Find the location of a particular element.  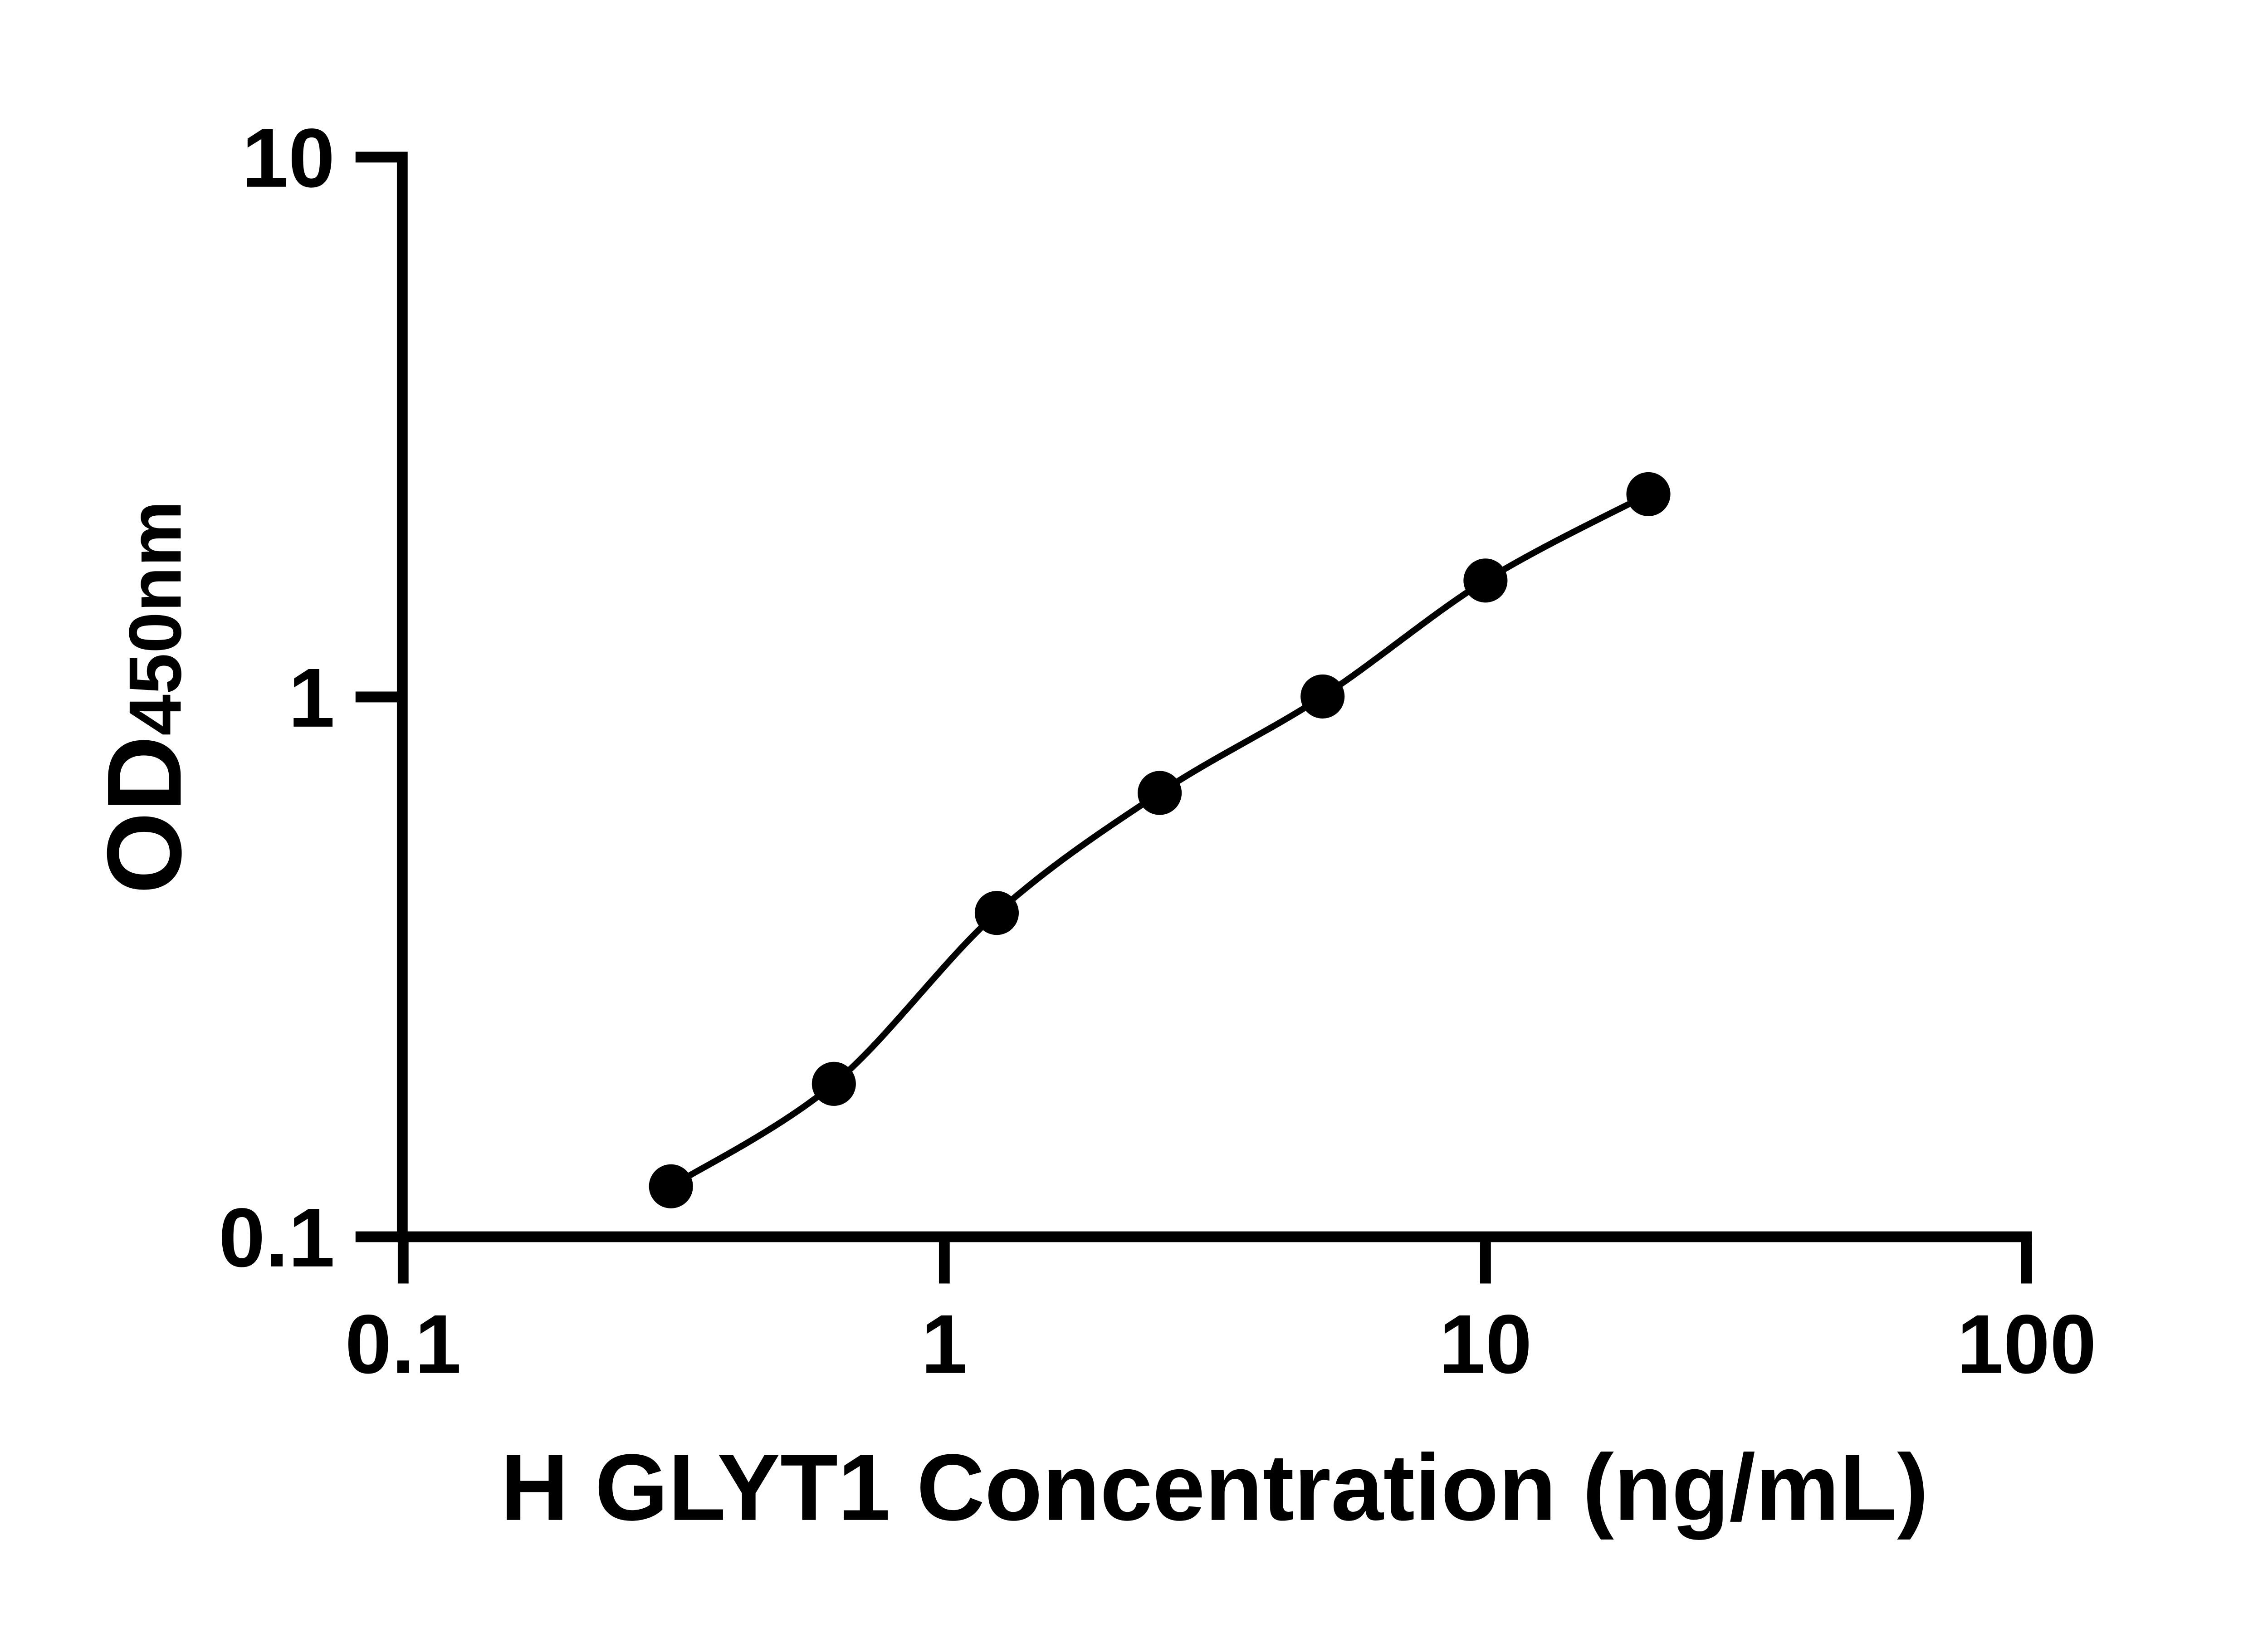

y-tick-label: 10 is located at coordinates (289, 158).